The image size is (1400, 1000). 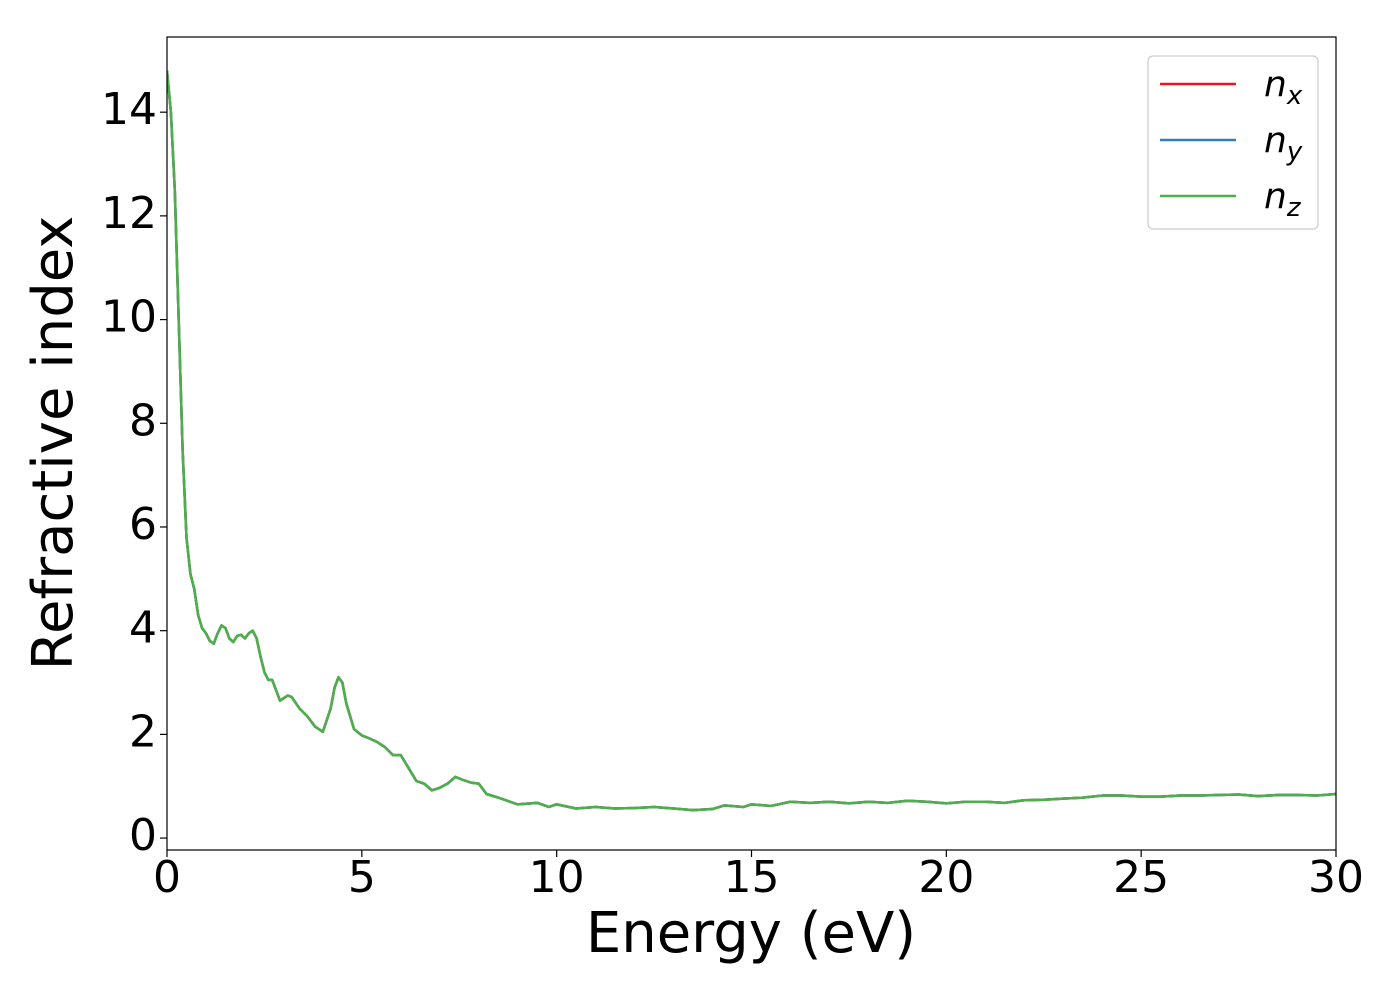 What do you see at coordinates (167, 877) in the screenshot?
I see `x-tick-label: 0` at bounding box center [167, 877].